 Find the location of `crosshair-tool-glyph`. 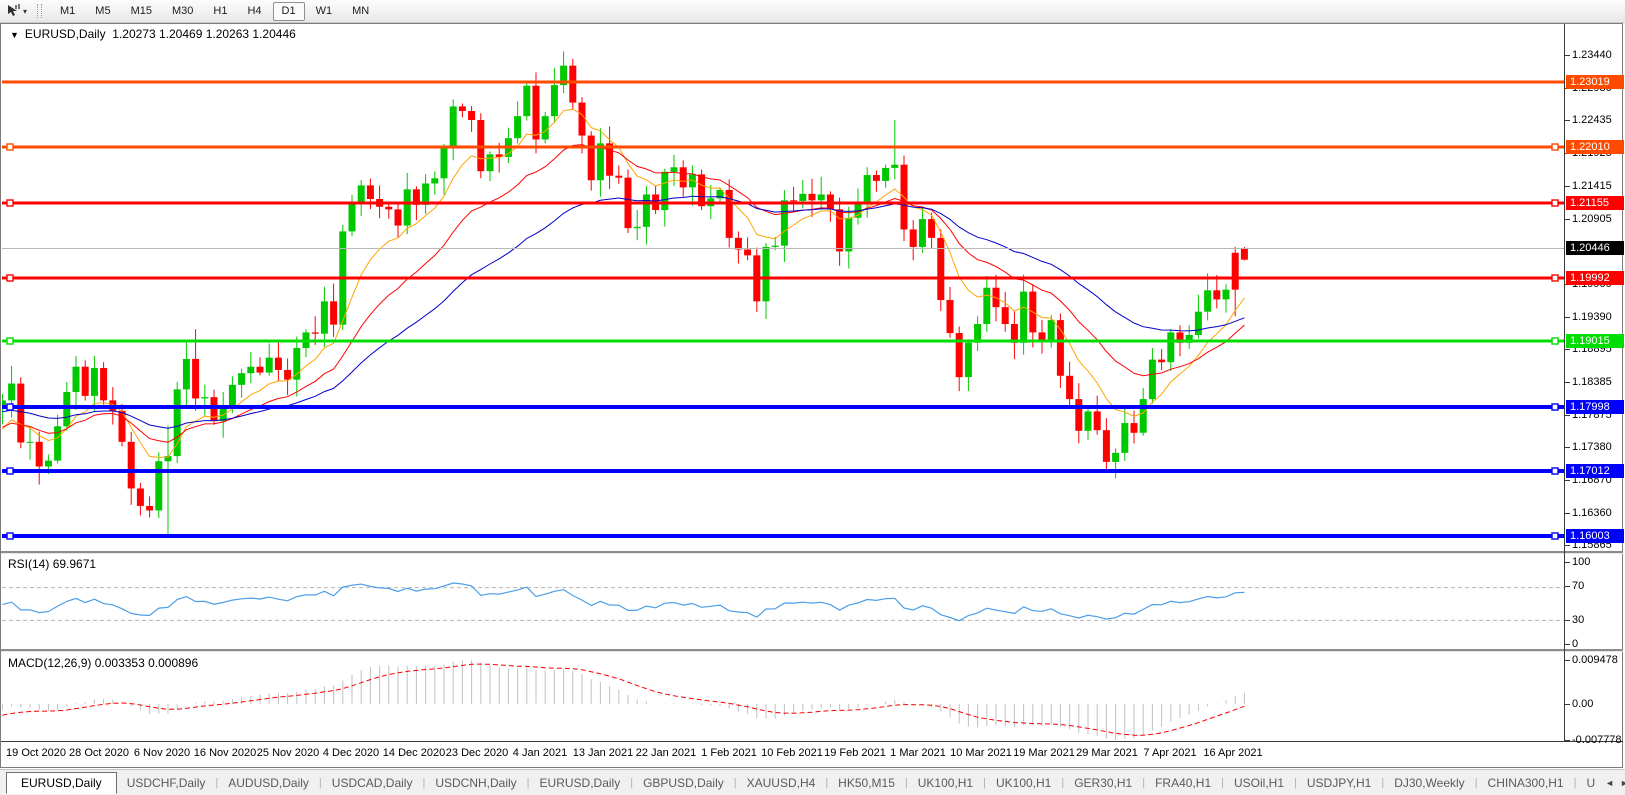

crosshair-tool-glyph is located at coordinates (14, 10).